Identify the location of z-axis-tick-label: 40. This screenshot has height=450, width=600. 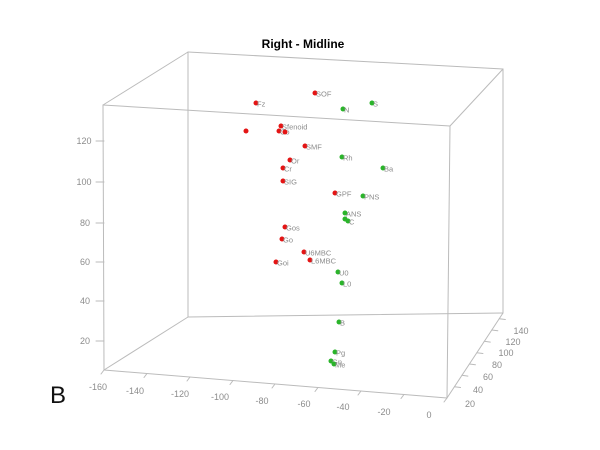
(85, 301).